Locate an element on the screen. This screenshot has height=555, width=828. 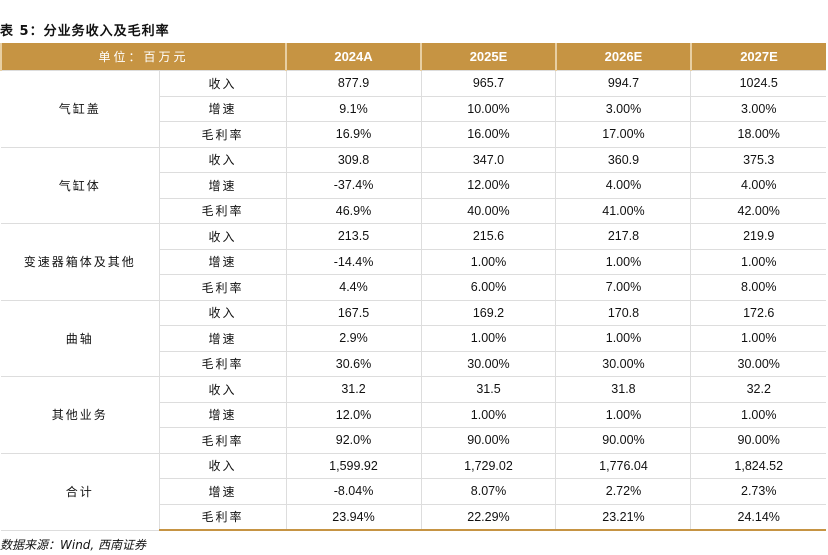
table-row: 毛利率 23.94% 22.29% 23.21% 24.14% is located at coordinates (413, 517).